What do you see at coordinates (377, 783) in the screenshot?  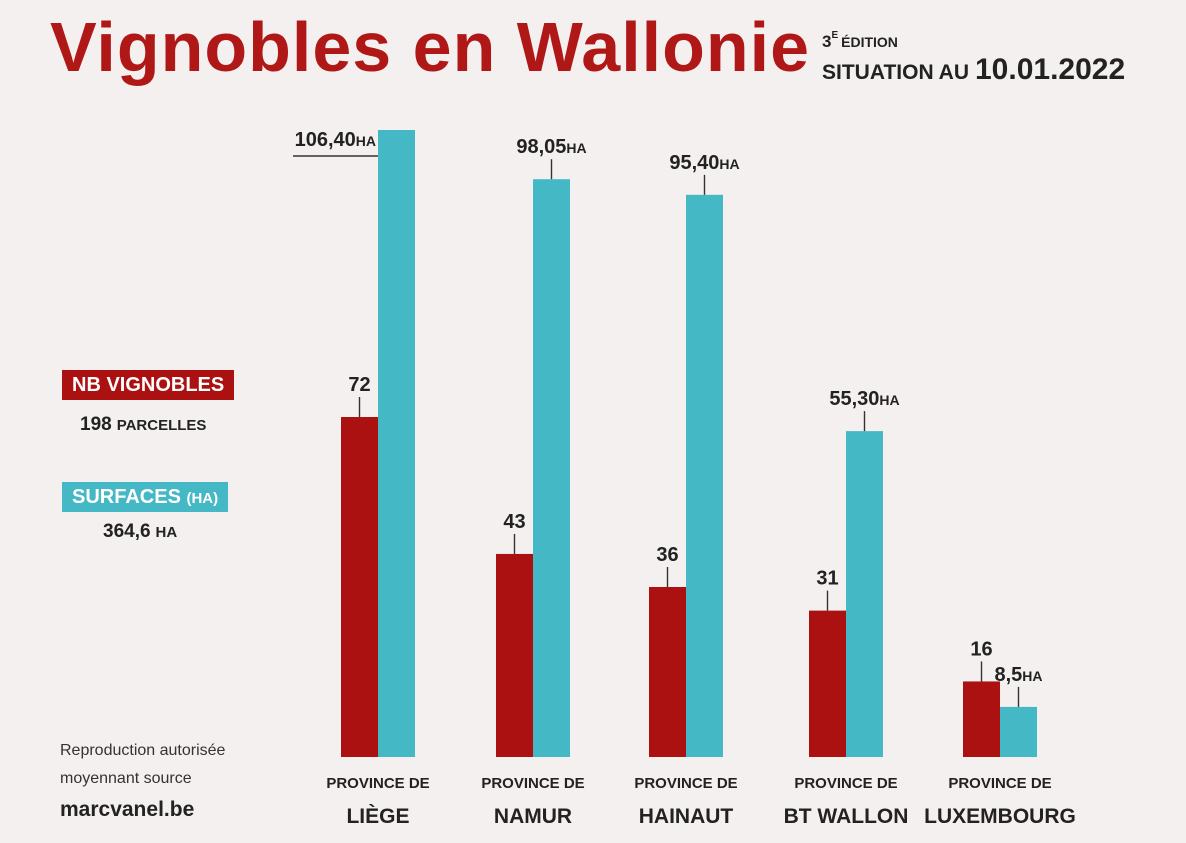 I see `category-prefix-label-0: PROVINCE DE` at bounding box center [377, 783].